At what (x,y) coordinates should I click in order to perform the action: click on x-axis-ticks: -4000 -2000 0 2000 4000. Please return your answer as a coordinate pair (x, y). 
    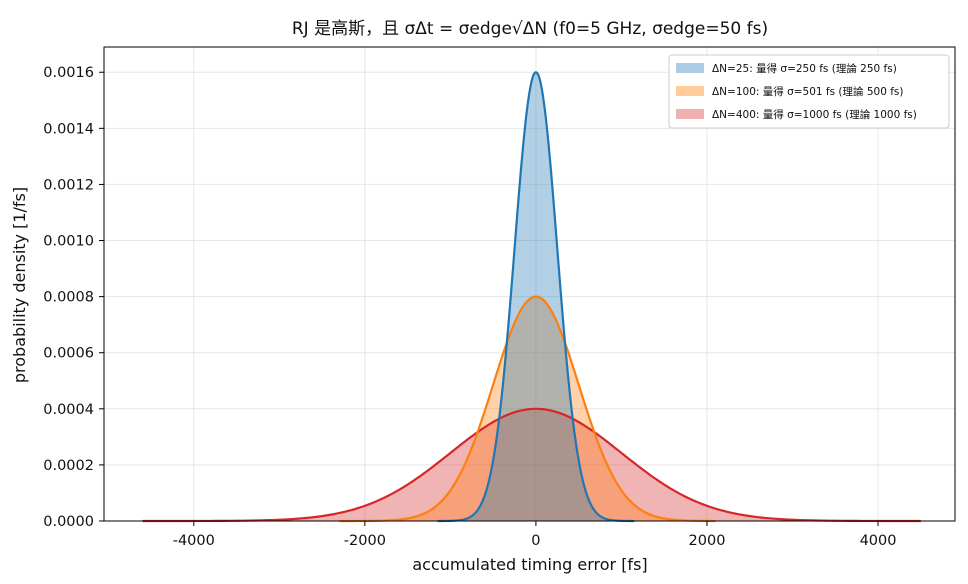
    Looking at the image, I should click on (535, 535).